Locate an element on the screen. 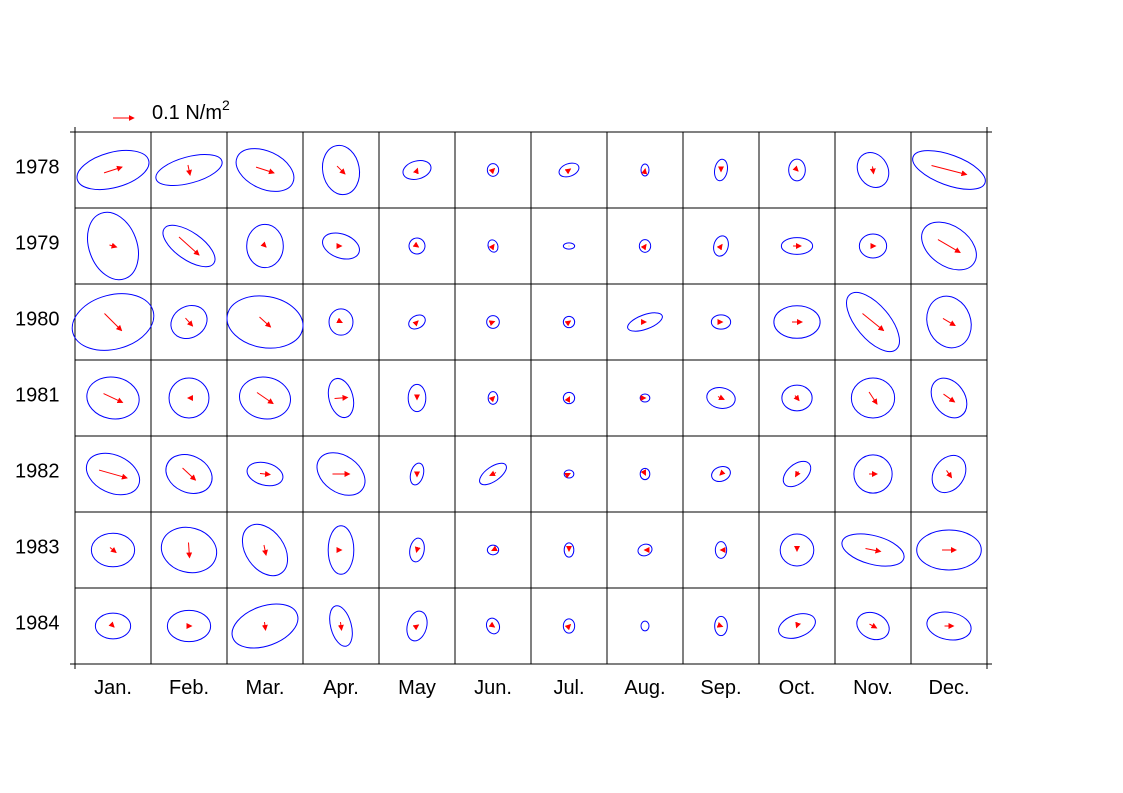 The width and height of the screenshot is (1123, 793). column-label-4: May is located at coordinates (417, 688).